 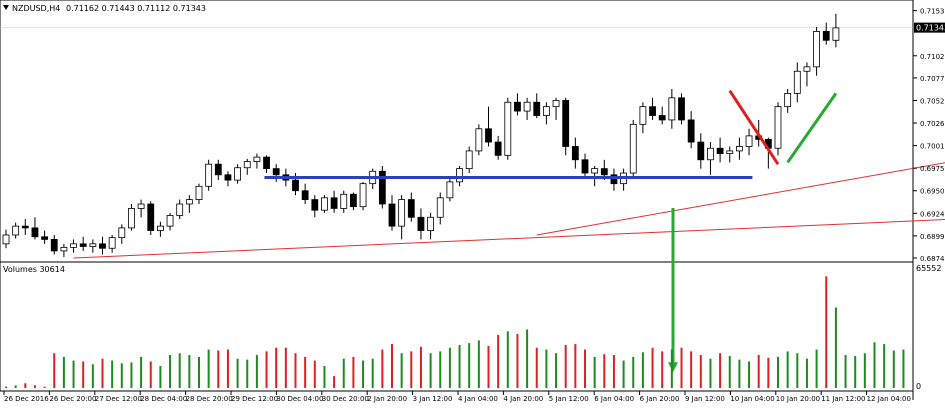 I want to click on current-price-box, so click(x=929, y=27).